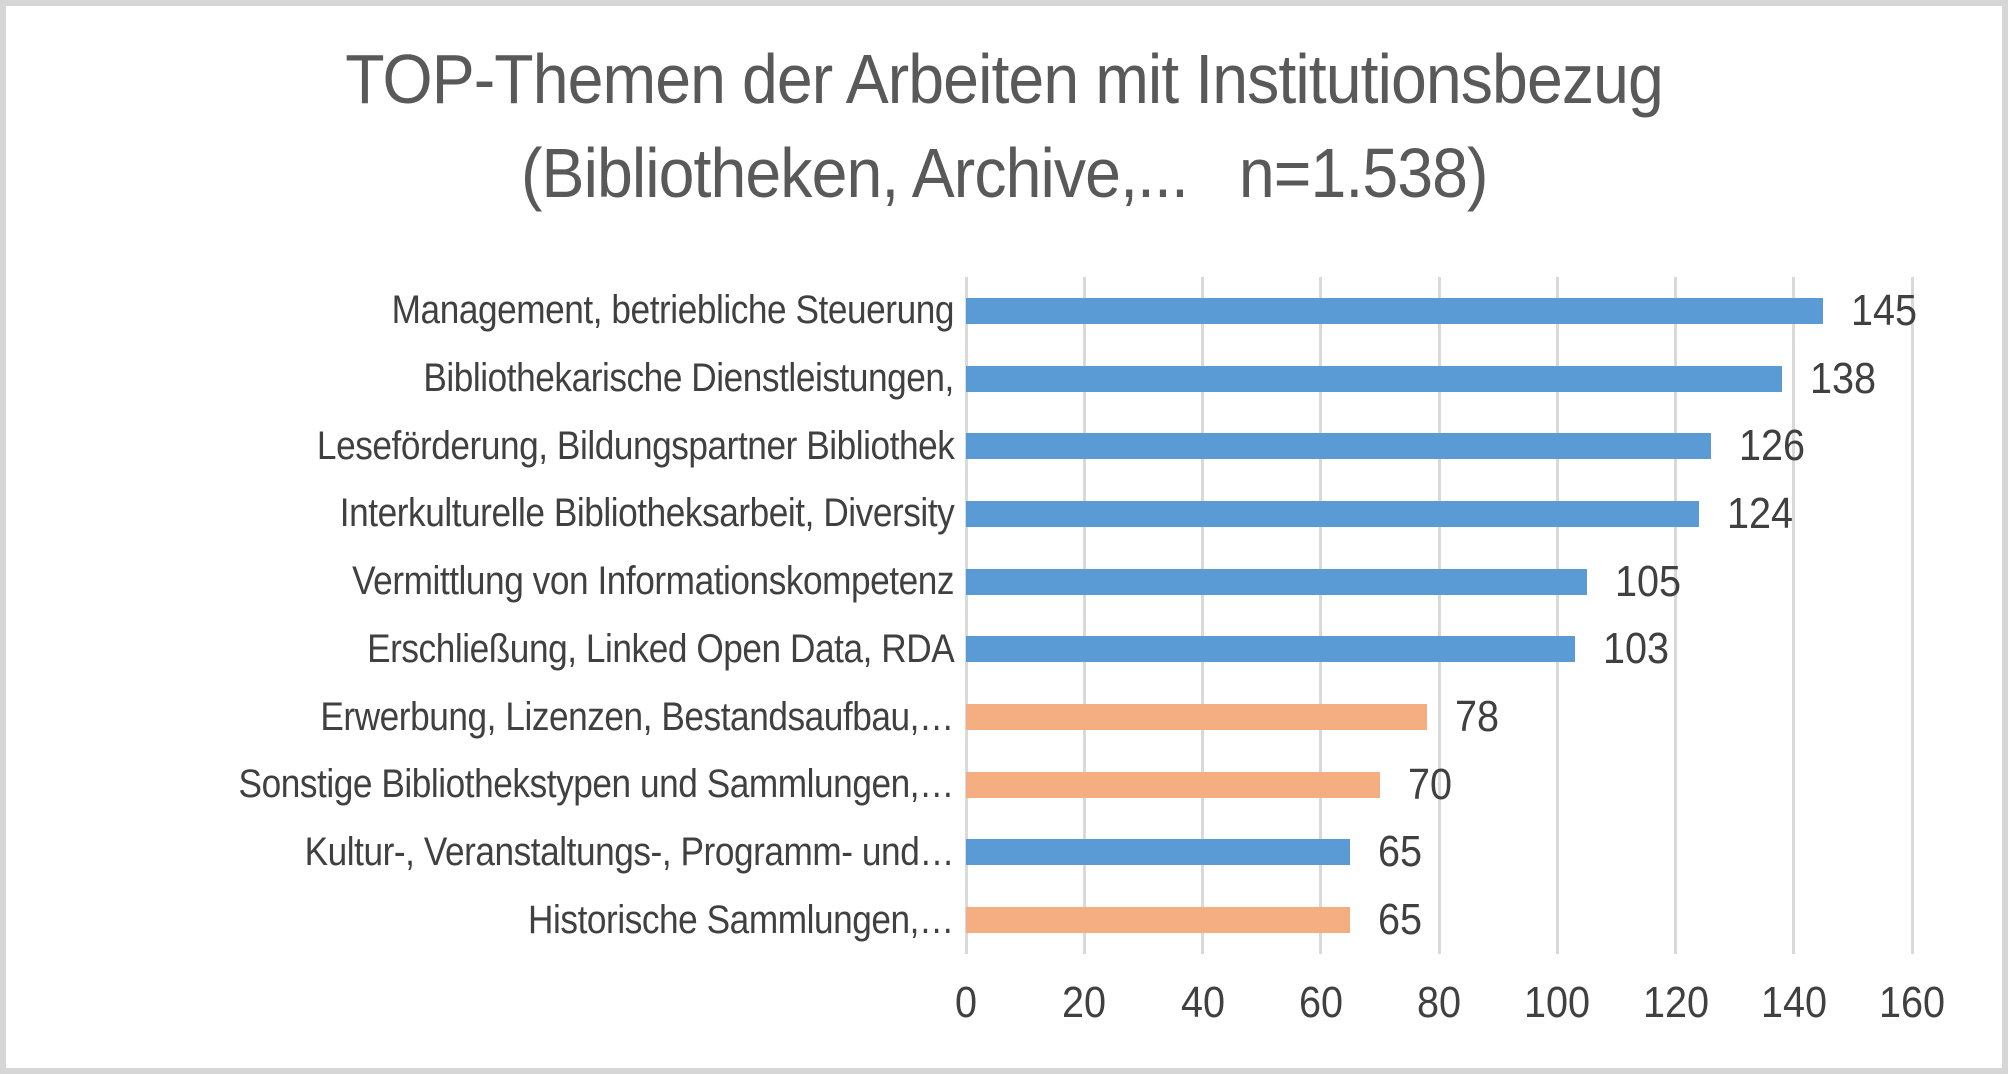  What do you see at coordinates (1202, 615) in the screenshot?
I see `gridline-x40` at bounding box center [1202, 615].